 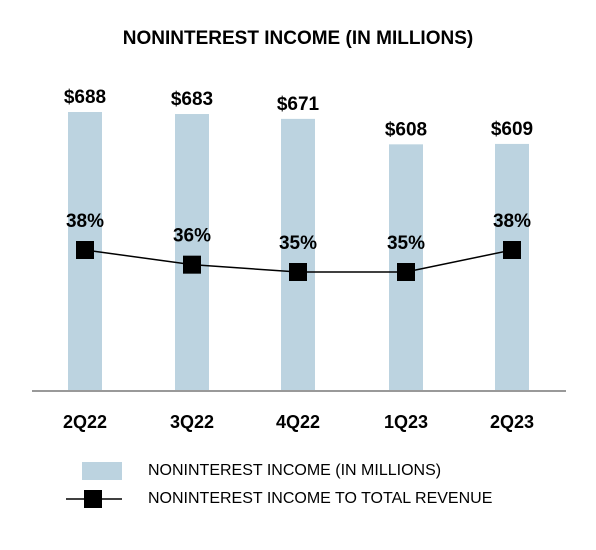 I want to click on x-tick-label: 4Q22, so click(x=298, y=422).